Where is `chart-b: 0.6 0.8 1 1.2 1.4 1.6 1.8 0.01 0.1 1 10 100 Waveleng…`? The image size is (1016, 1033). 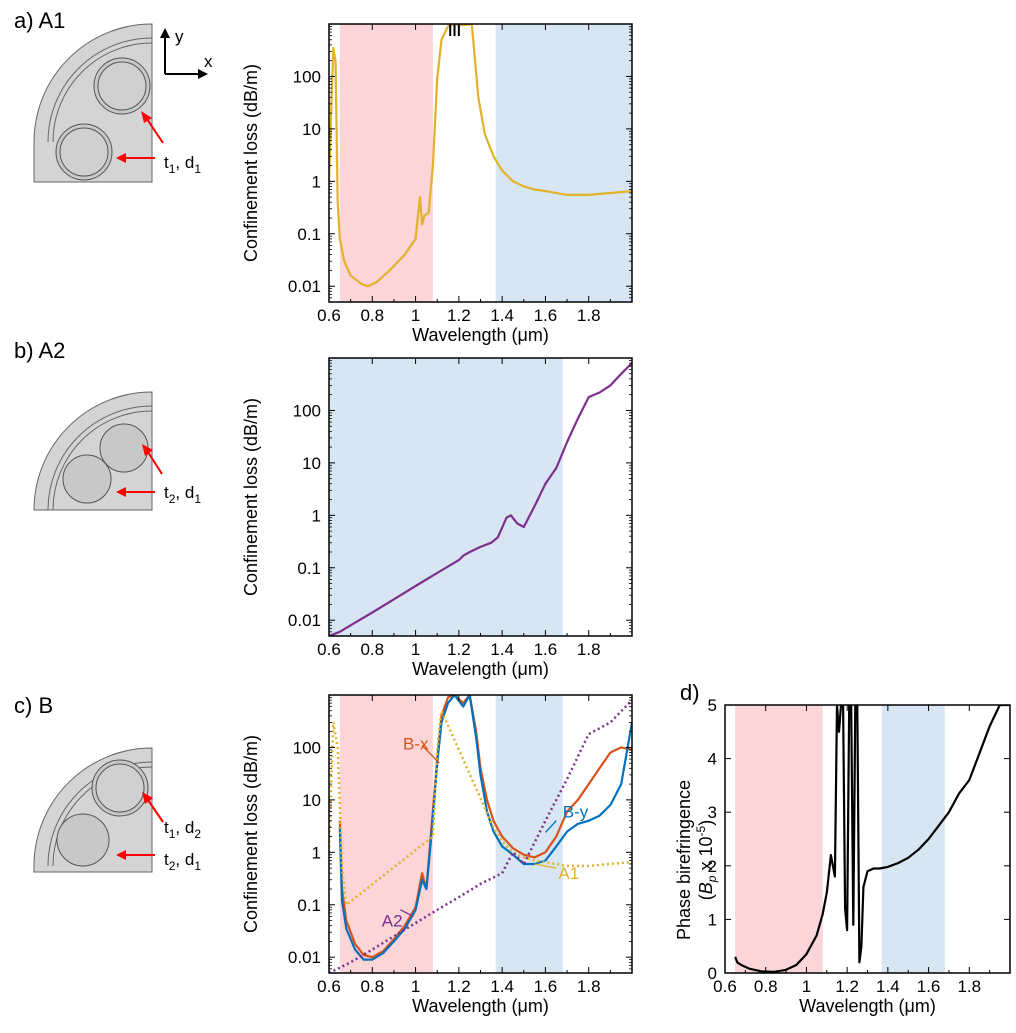 chart-b: 0.6 0.8 1 1.2 1.4 1.6 1.8 0.01 0.1 1 10 100 Waveleng… is located at coordinates (437, 518).